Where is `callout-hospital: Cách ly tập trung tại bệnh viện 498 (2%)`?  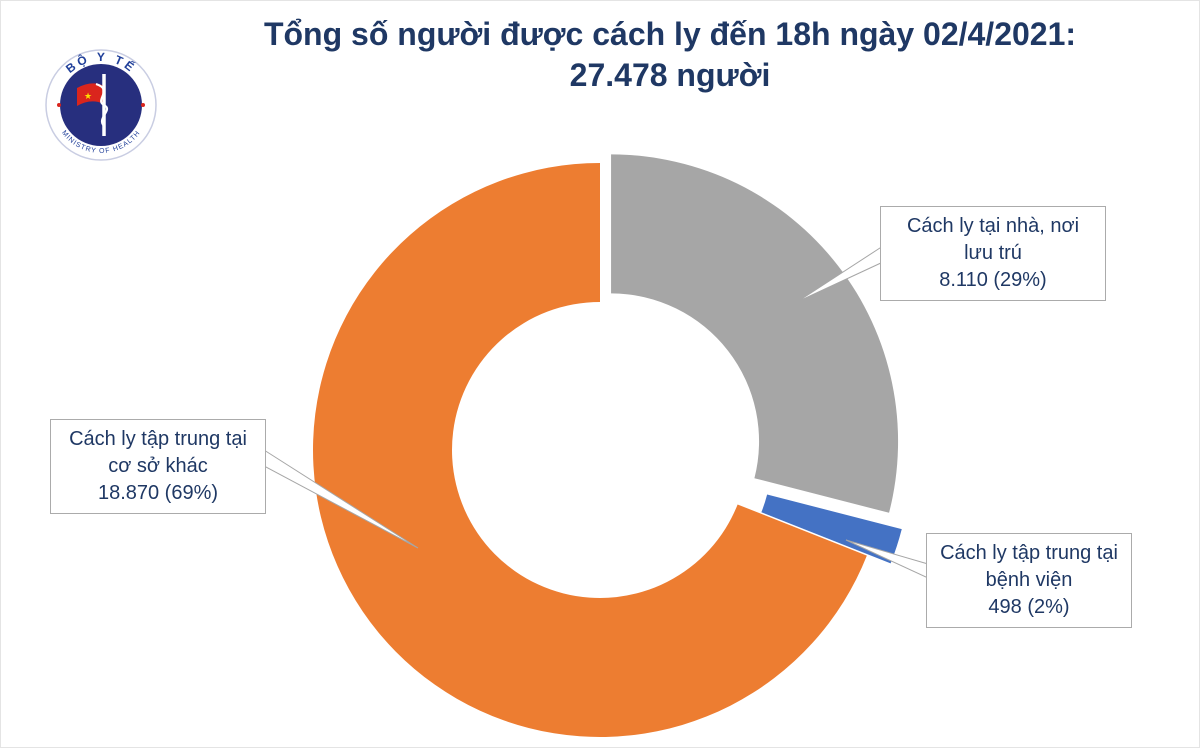
callout-hospital: Cách ly tập trung tại bệnh viện 498 (2%) is located at coordinates (1029, 580).